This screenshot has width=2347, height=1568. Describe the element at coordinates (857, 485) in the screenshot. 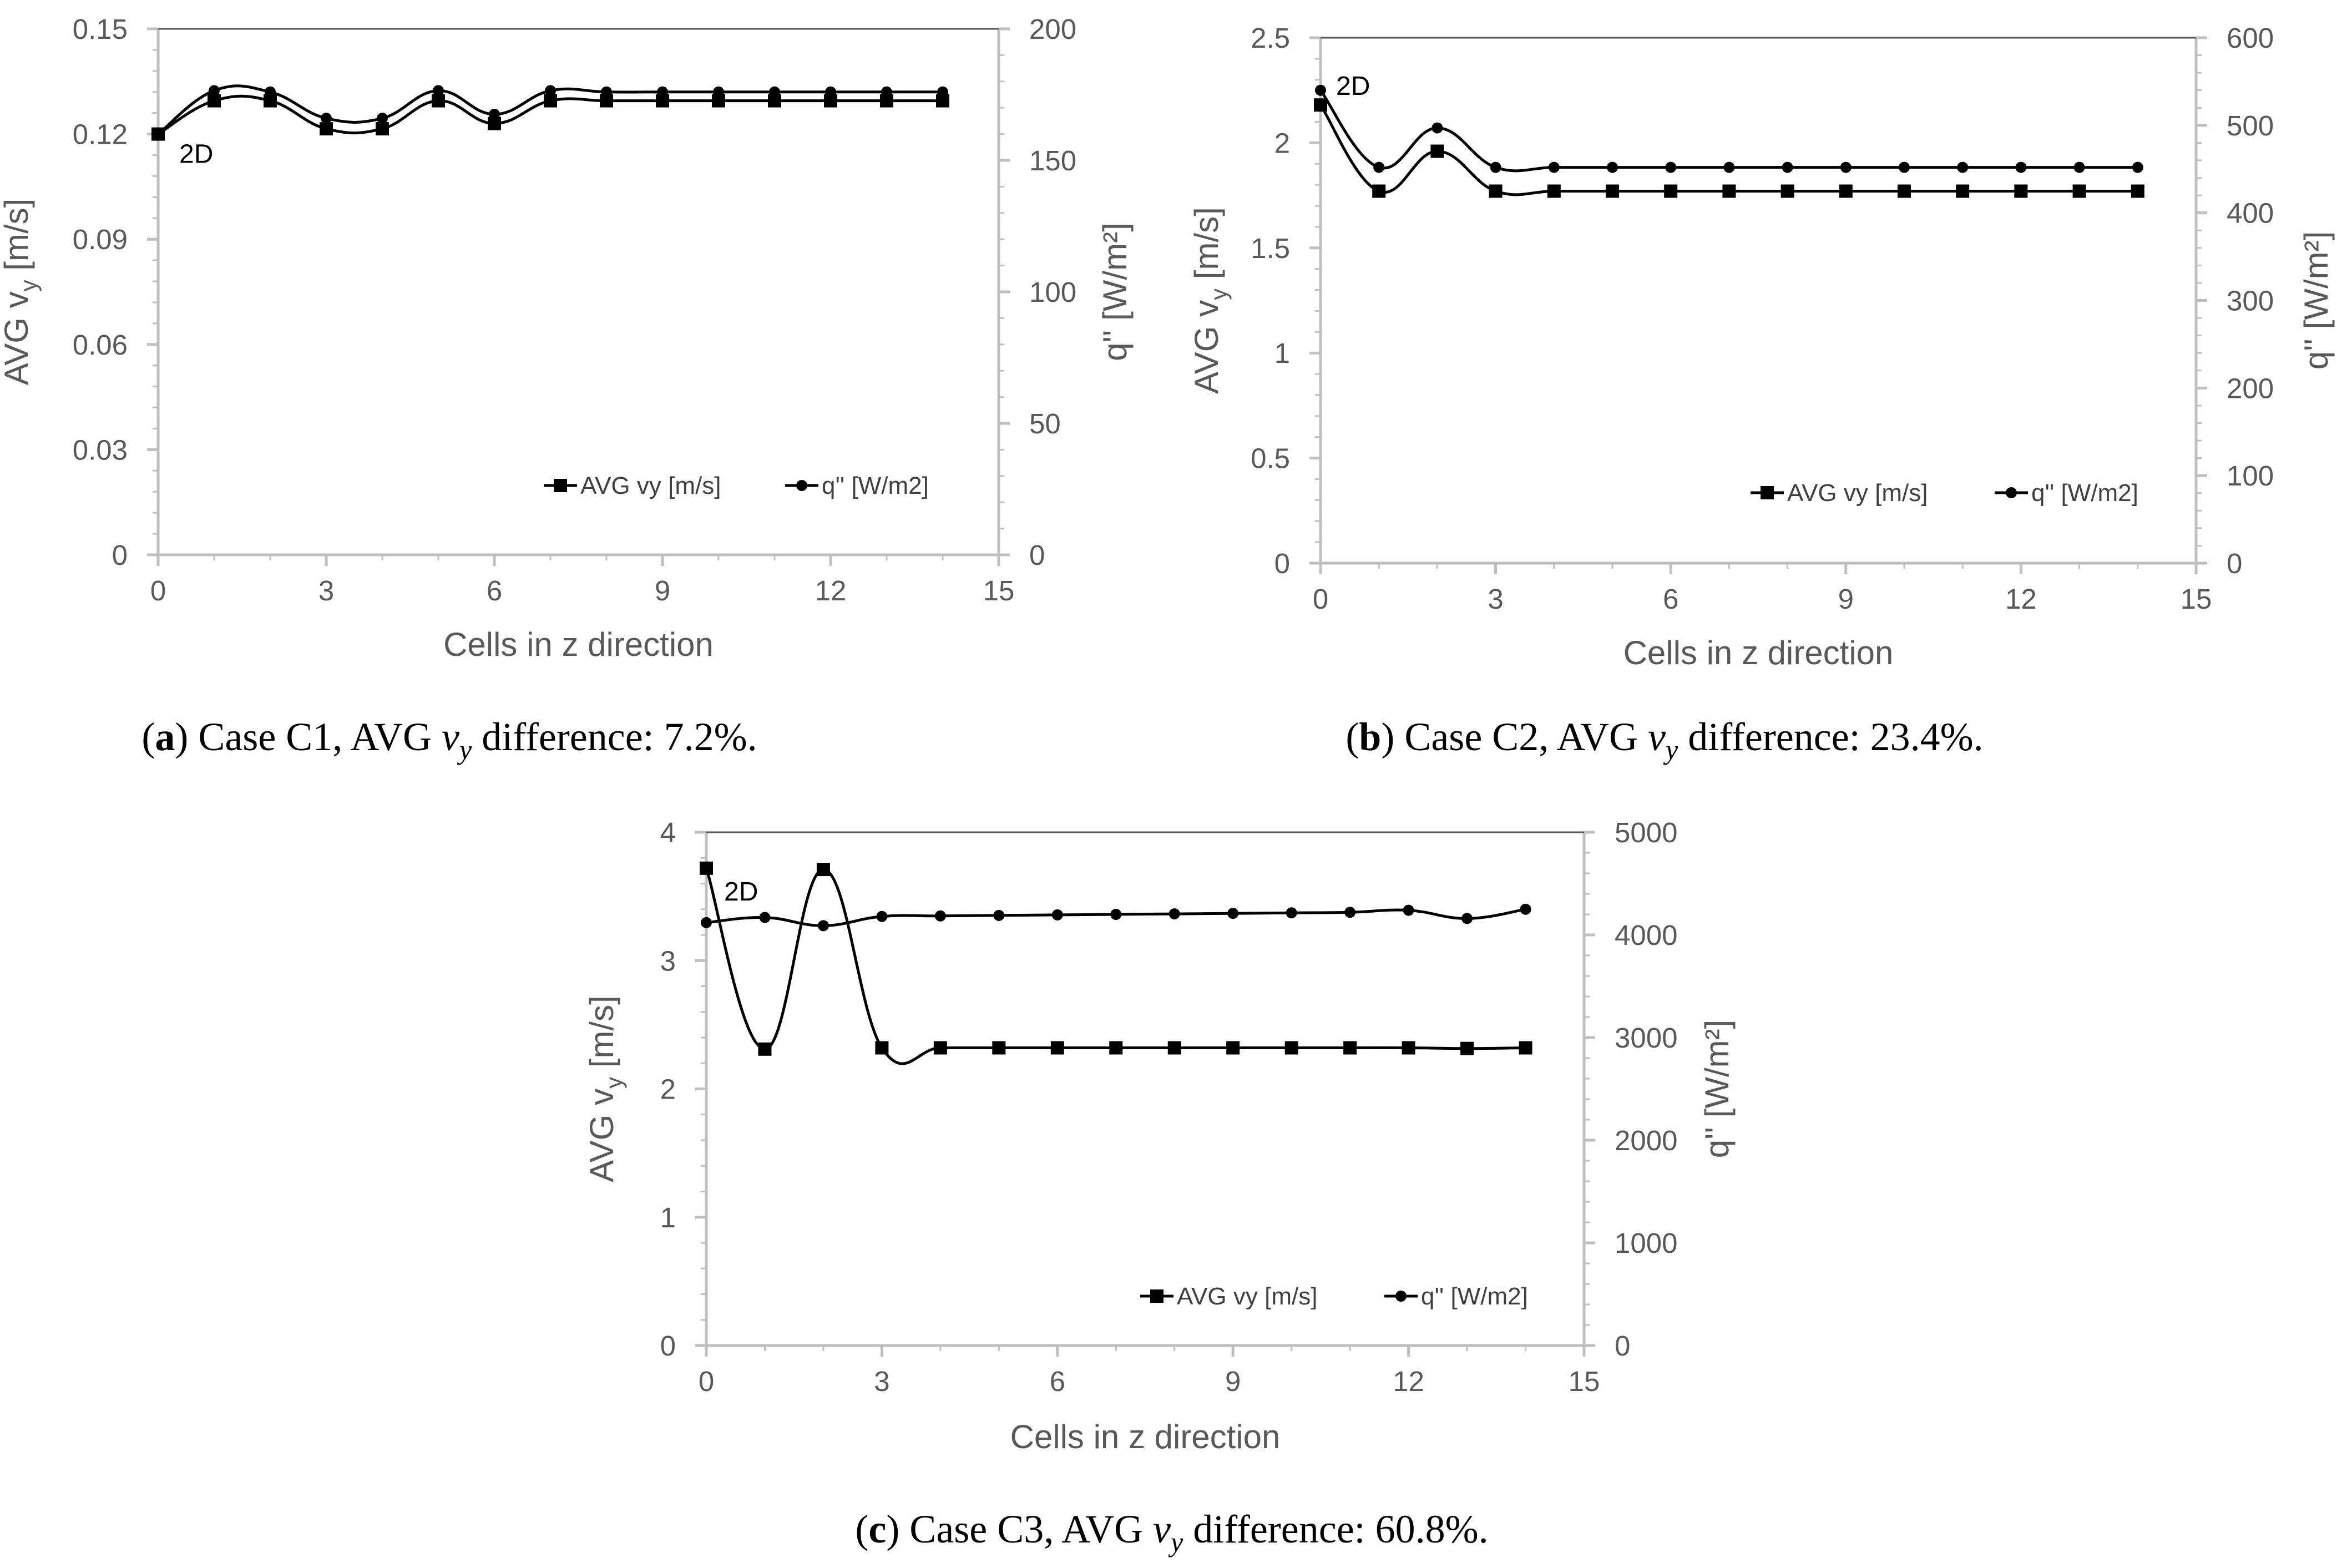

I see `legend-item-heat-flux: q'' [W/m2]` at that location.